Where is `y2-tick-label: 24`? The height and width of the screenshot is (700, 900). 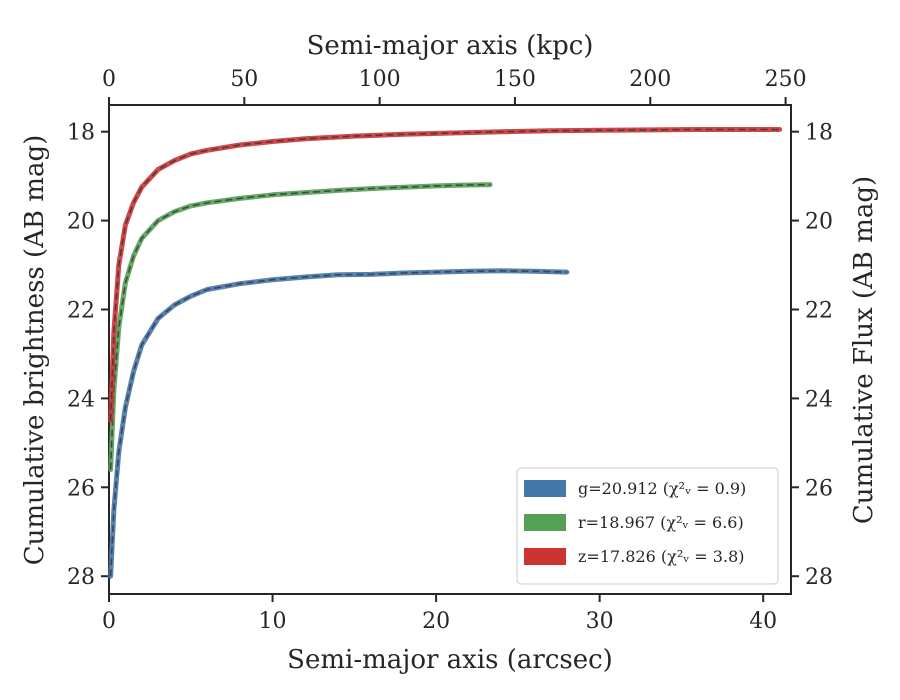
y2-tick-label: 24 is located at coordinates (819, 399).